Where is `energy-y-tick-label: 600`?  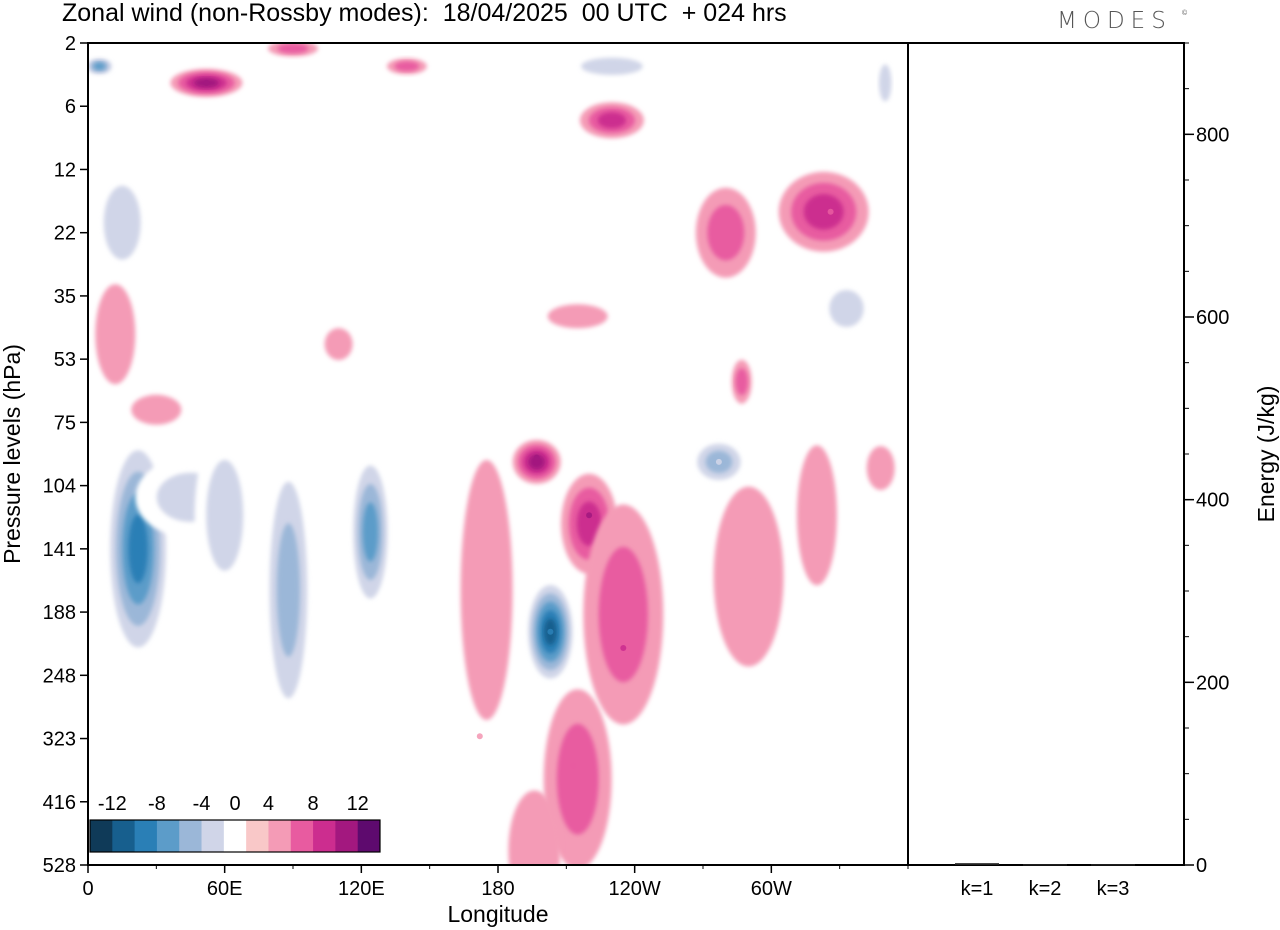 energy-y-tick-label: 600 is located at coordinates (1212, 318).